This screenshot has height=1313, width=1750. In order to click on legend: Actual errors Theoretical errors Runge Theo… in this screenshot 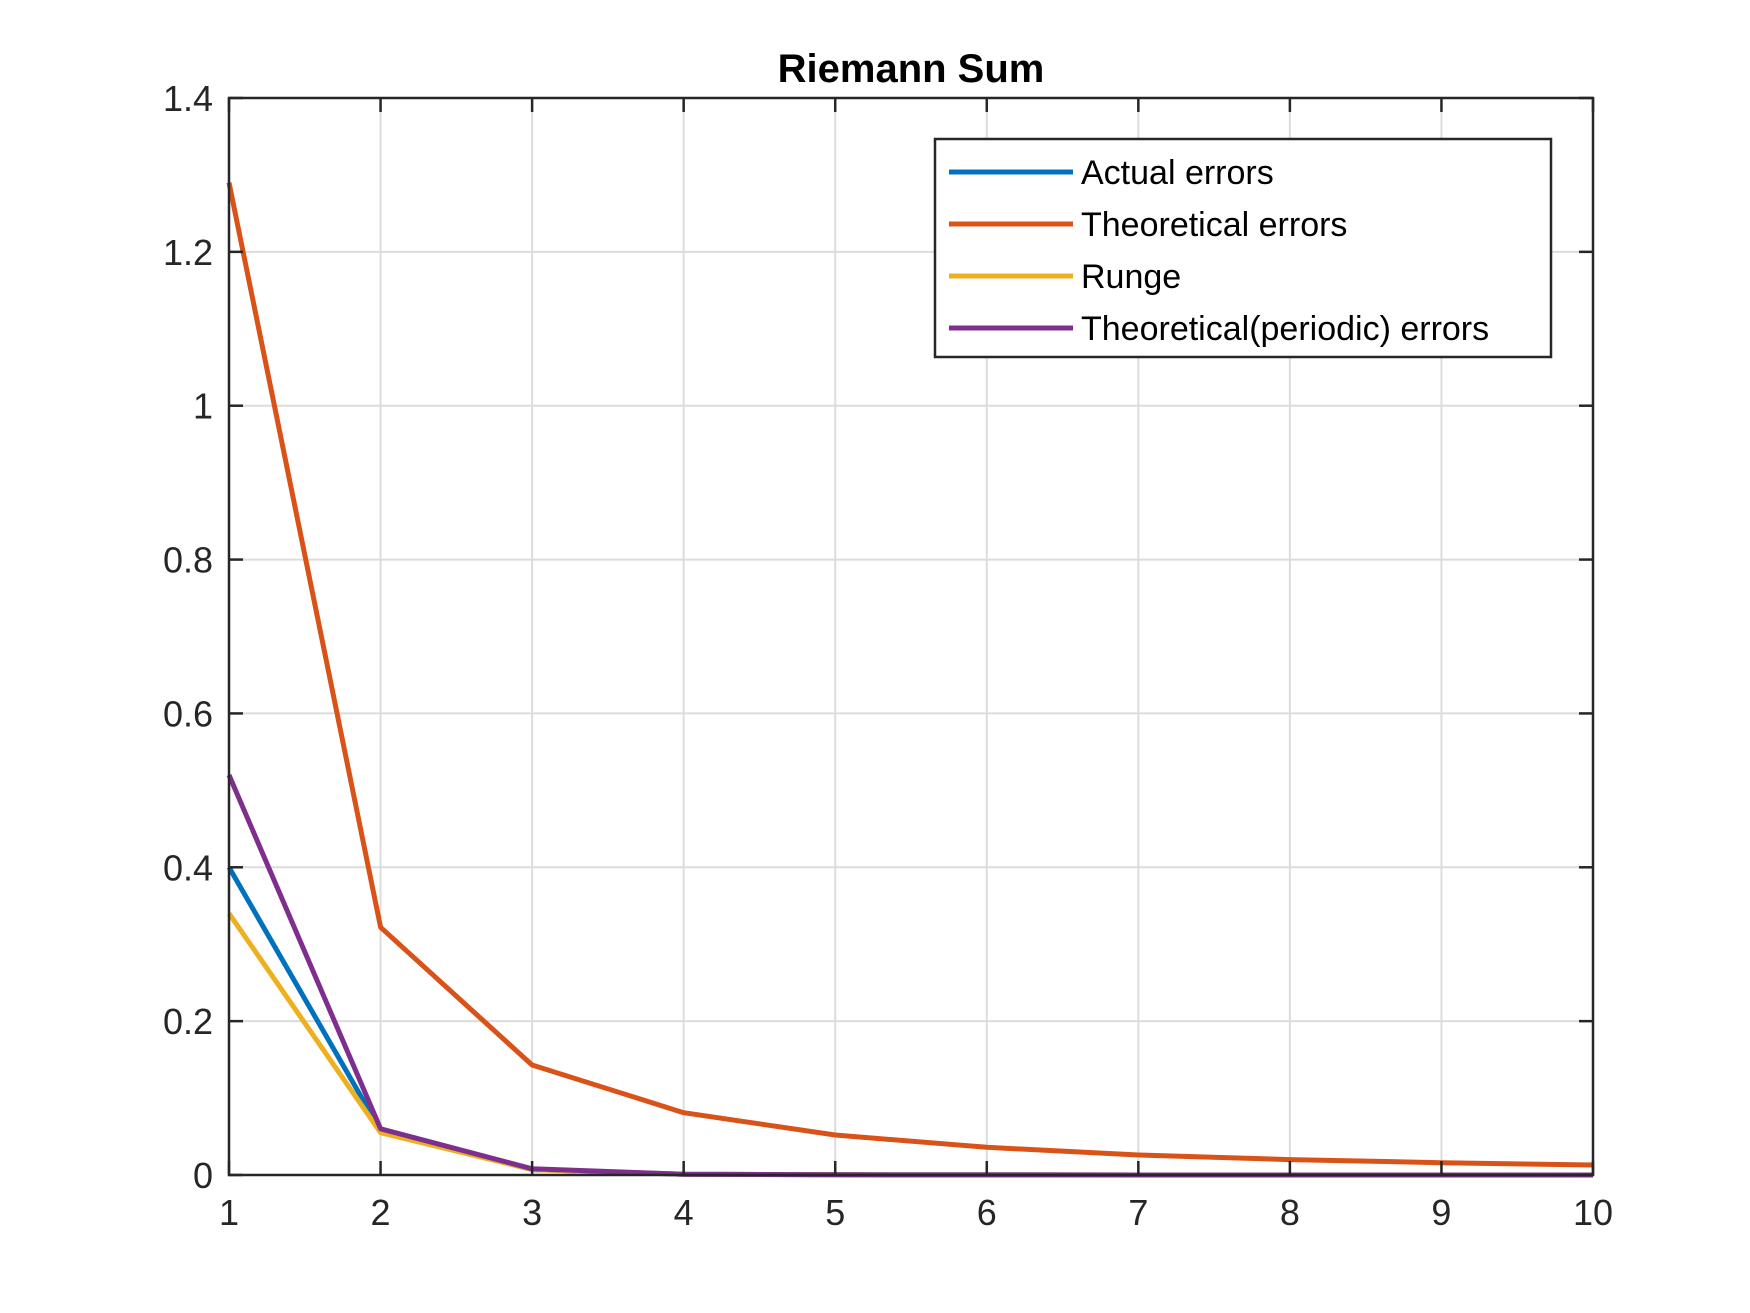, I will do `click(1243, 248)`.